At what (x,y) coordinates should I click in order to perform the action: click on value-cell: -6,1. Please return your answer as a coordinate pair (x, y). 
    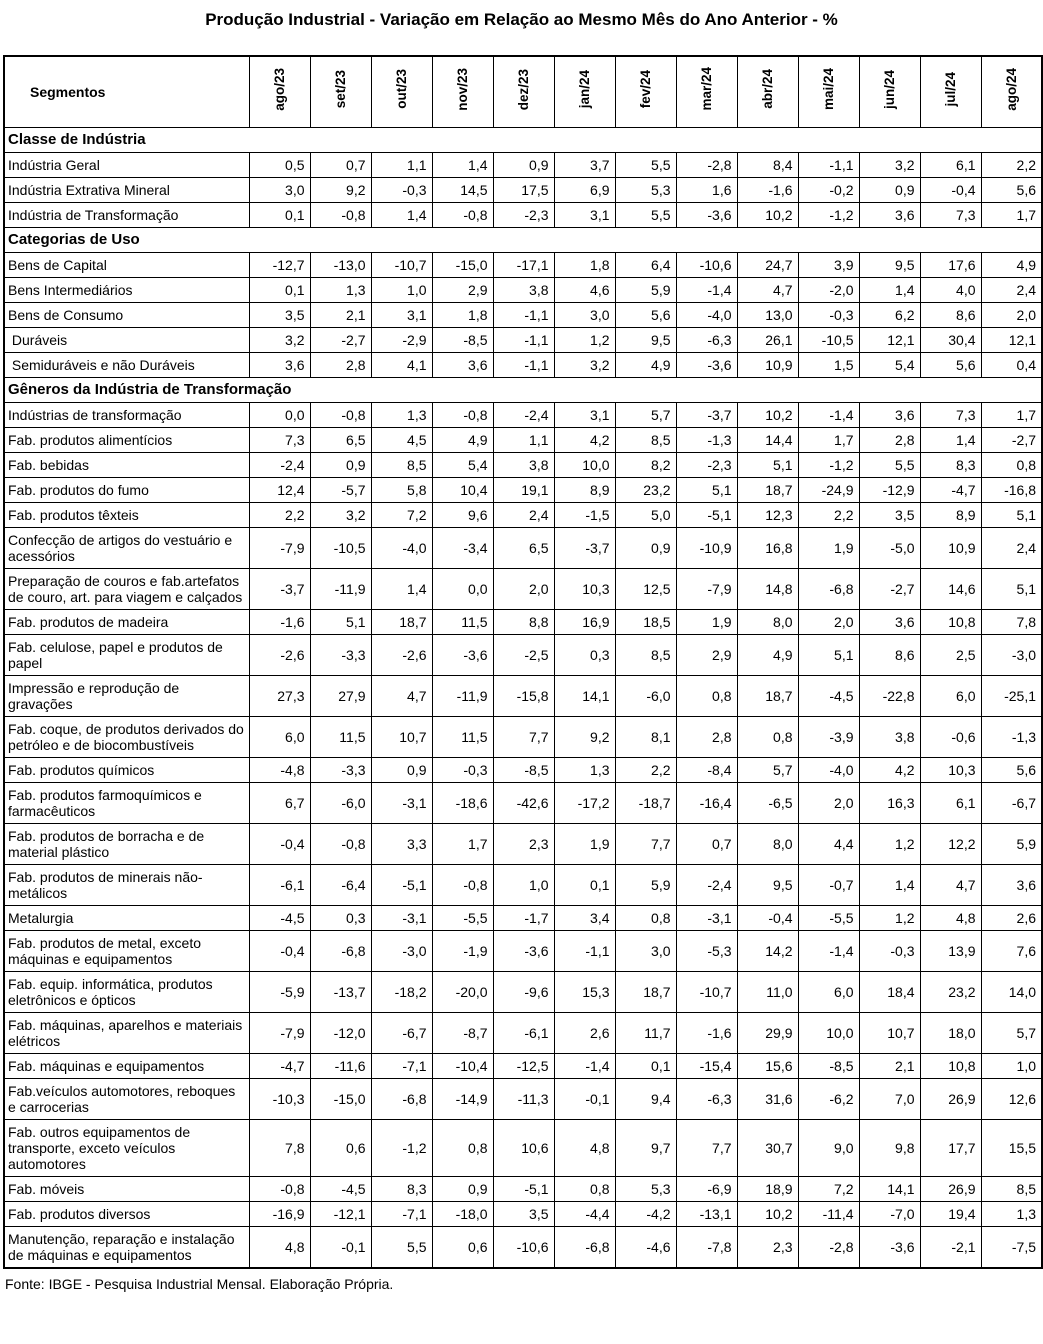
    Looking at the image, I should click on (279, 884).